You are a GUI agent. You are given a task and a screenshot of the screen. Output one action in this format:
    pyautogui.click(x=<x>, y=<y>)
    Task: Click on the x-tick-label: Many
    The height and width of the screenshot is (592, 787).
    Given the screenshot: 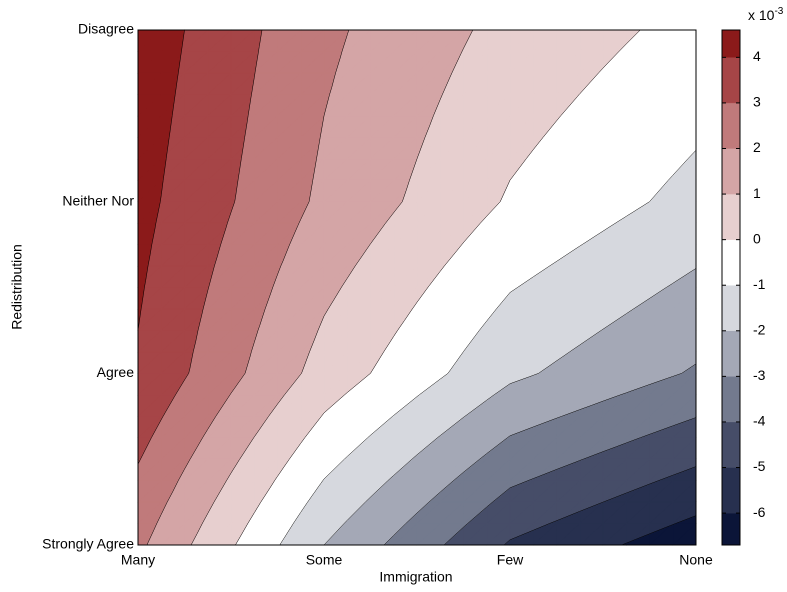 What is the action you would take?
    pyautogui.click(x=138, y=560)
    